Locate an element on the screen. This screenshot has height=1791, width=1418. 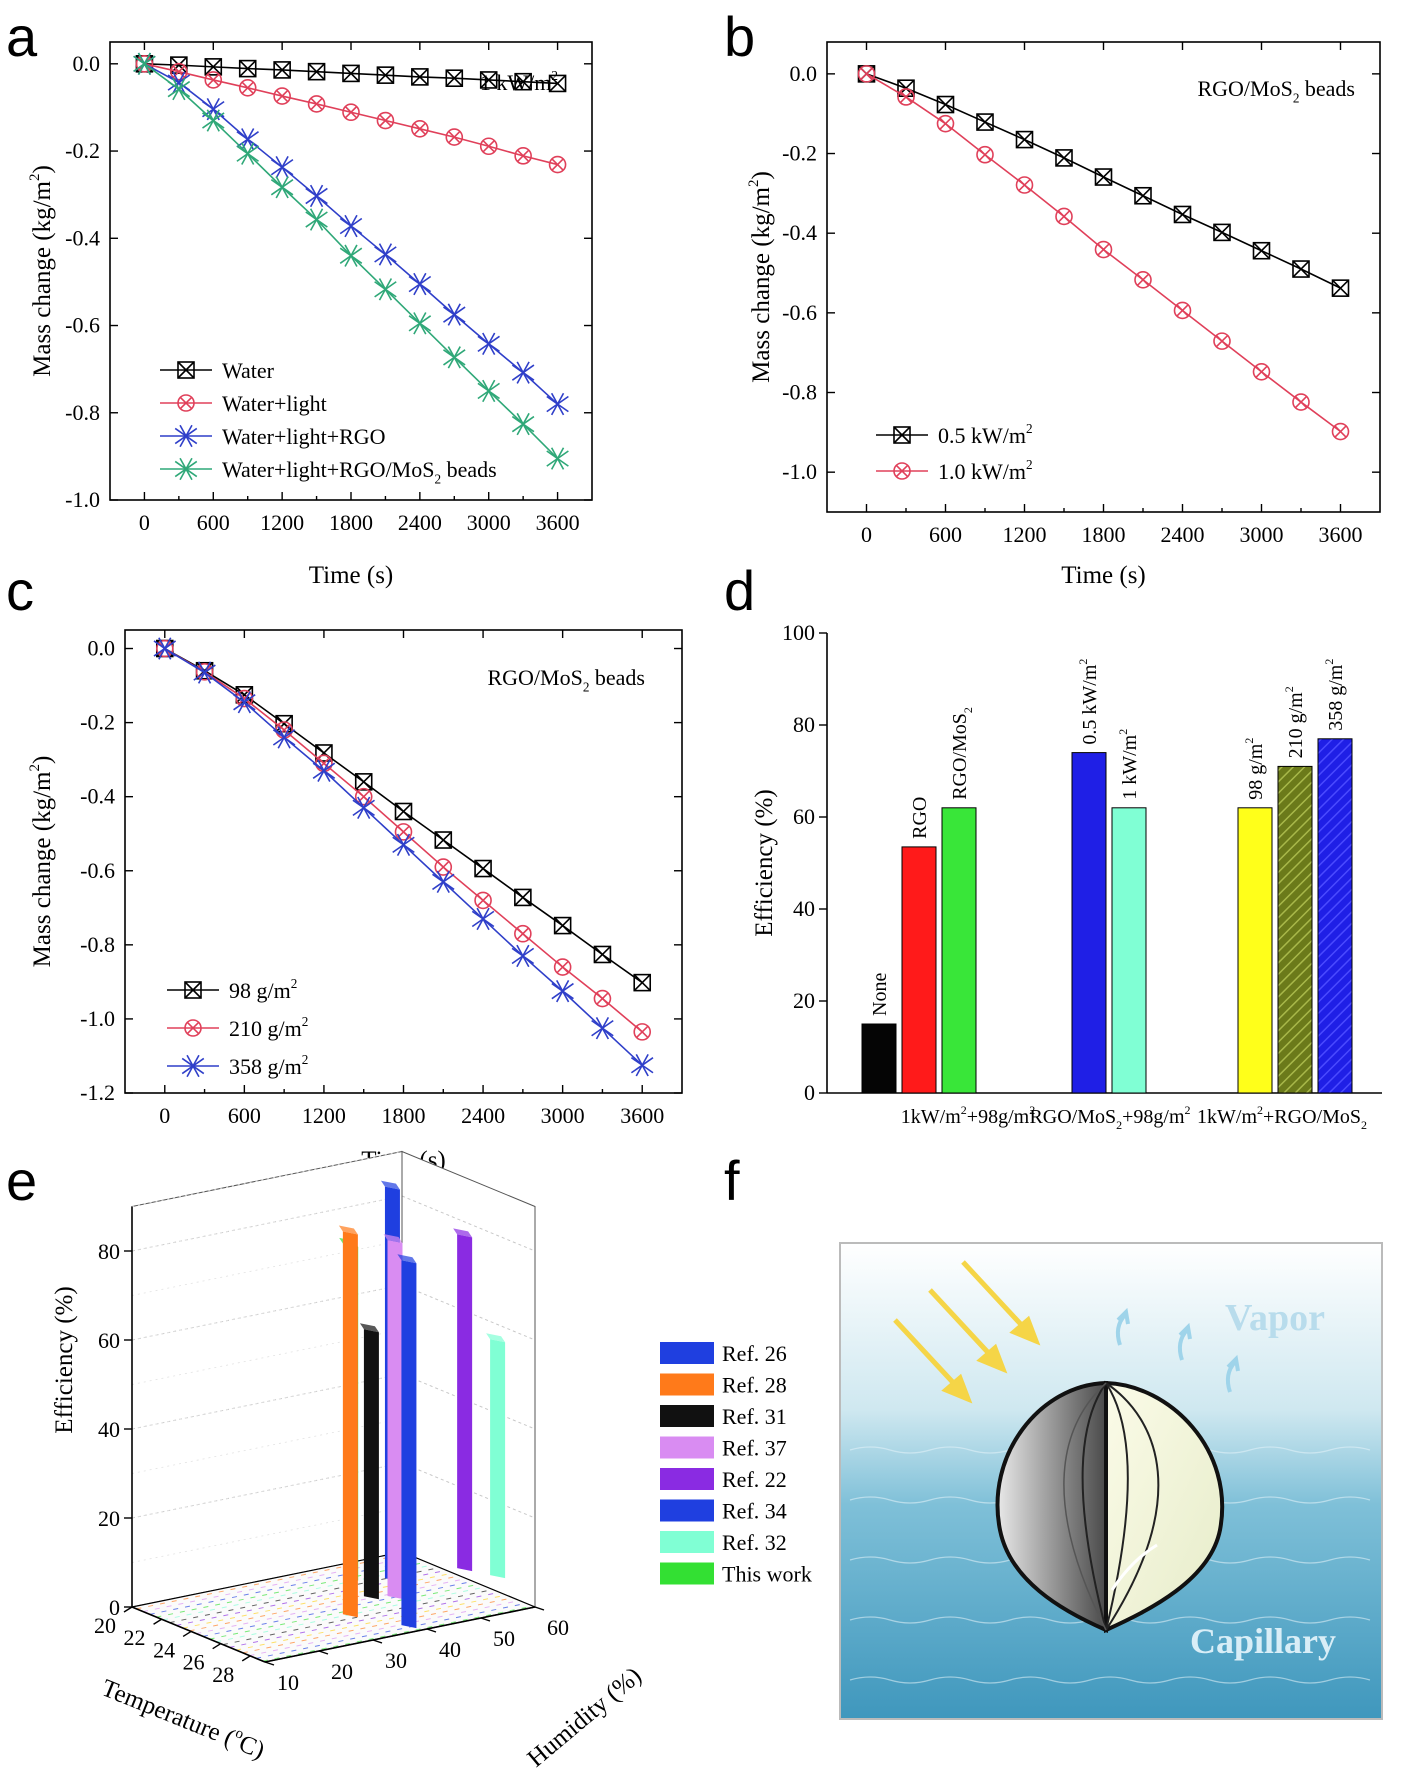
vapor-arrows-icon is located at coordinates (1177, 1350).